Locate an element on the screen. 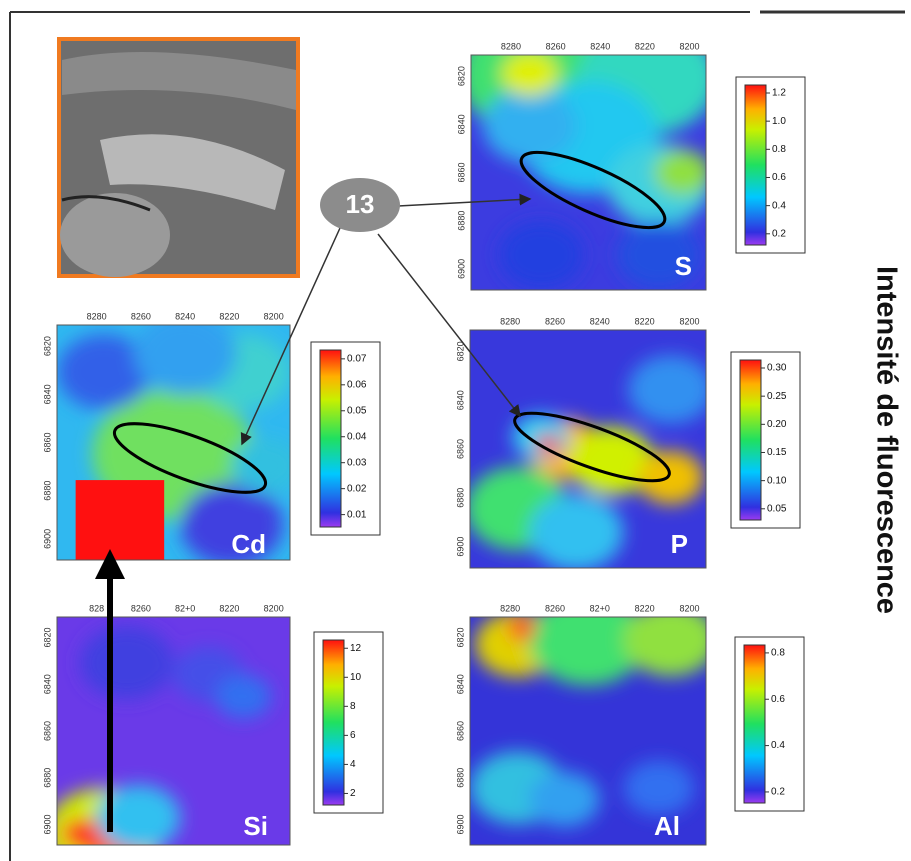 The height and width of the screenshot is (861, 911). colorbar-tick-label: 0.25 is located at coordinates (777, 396).